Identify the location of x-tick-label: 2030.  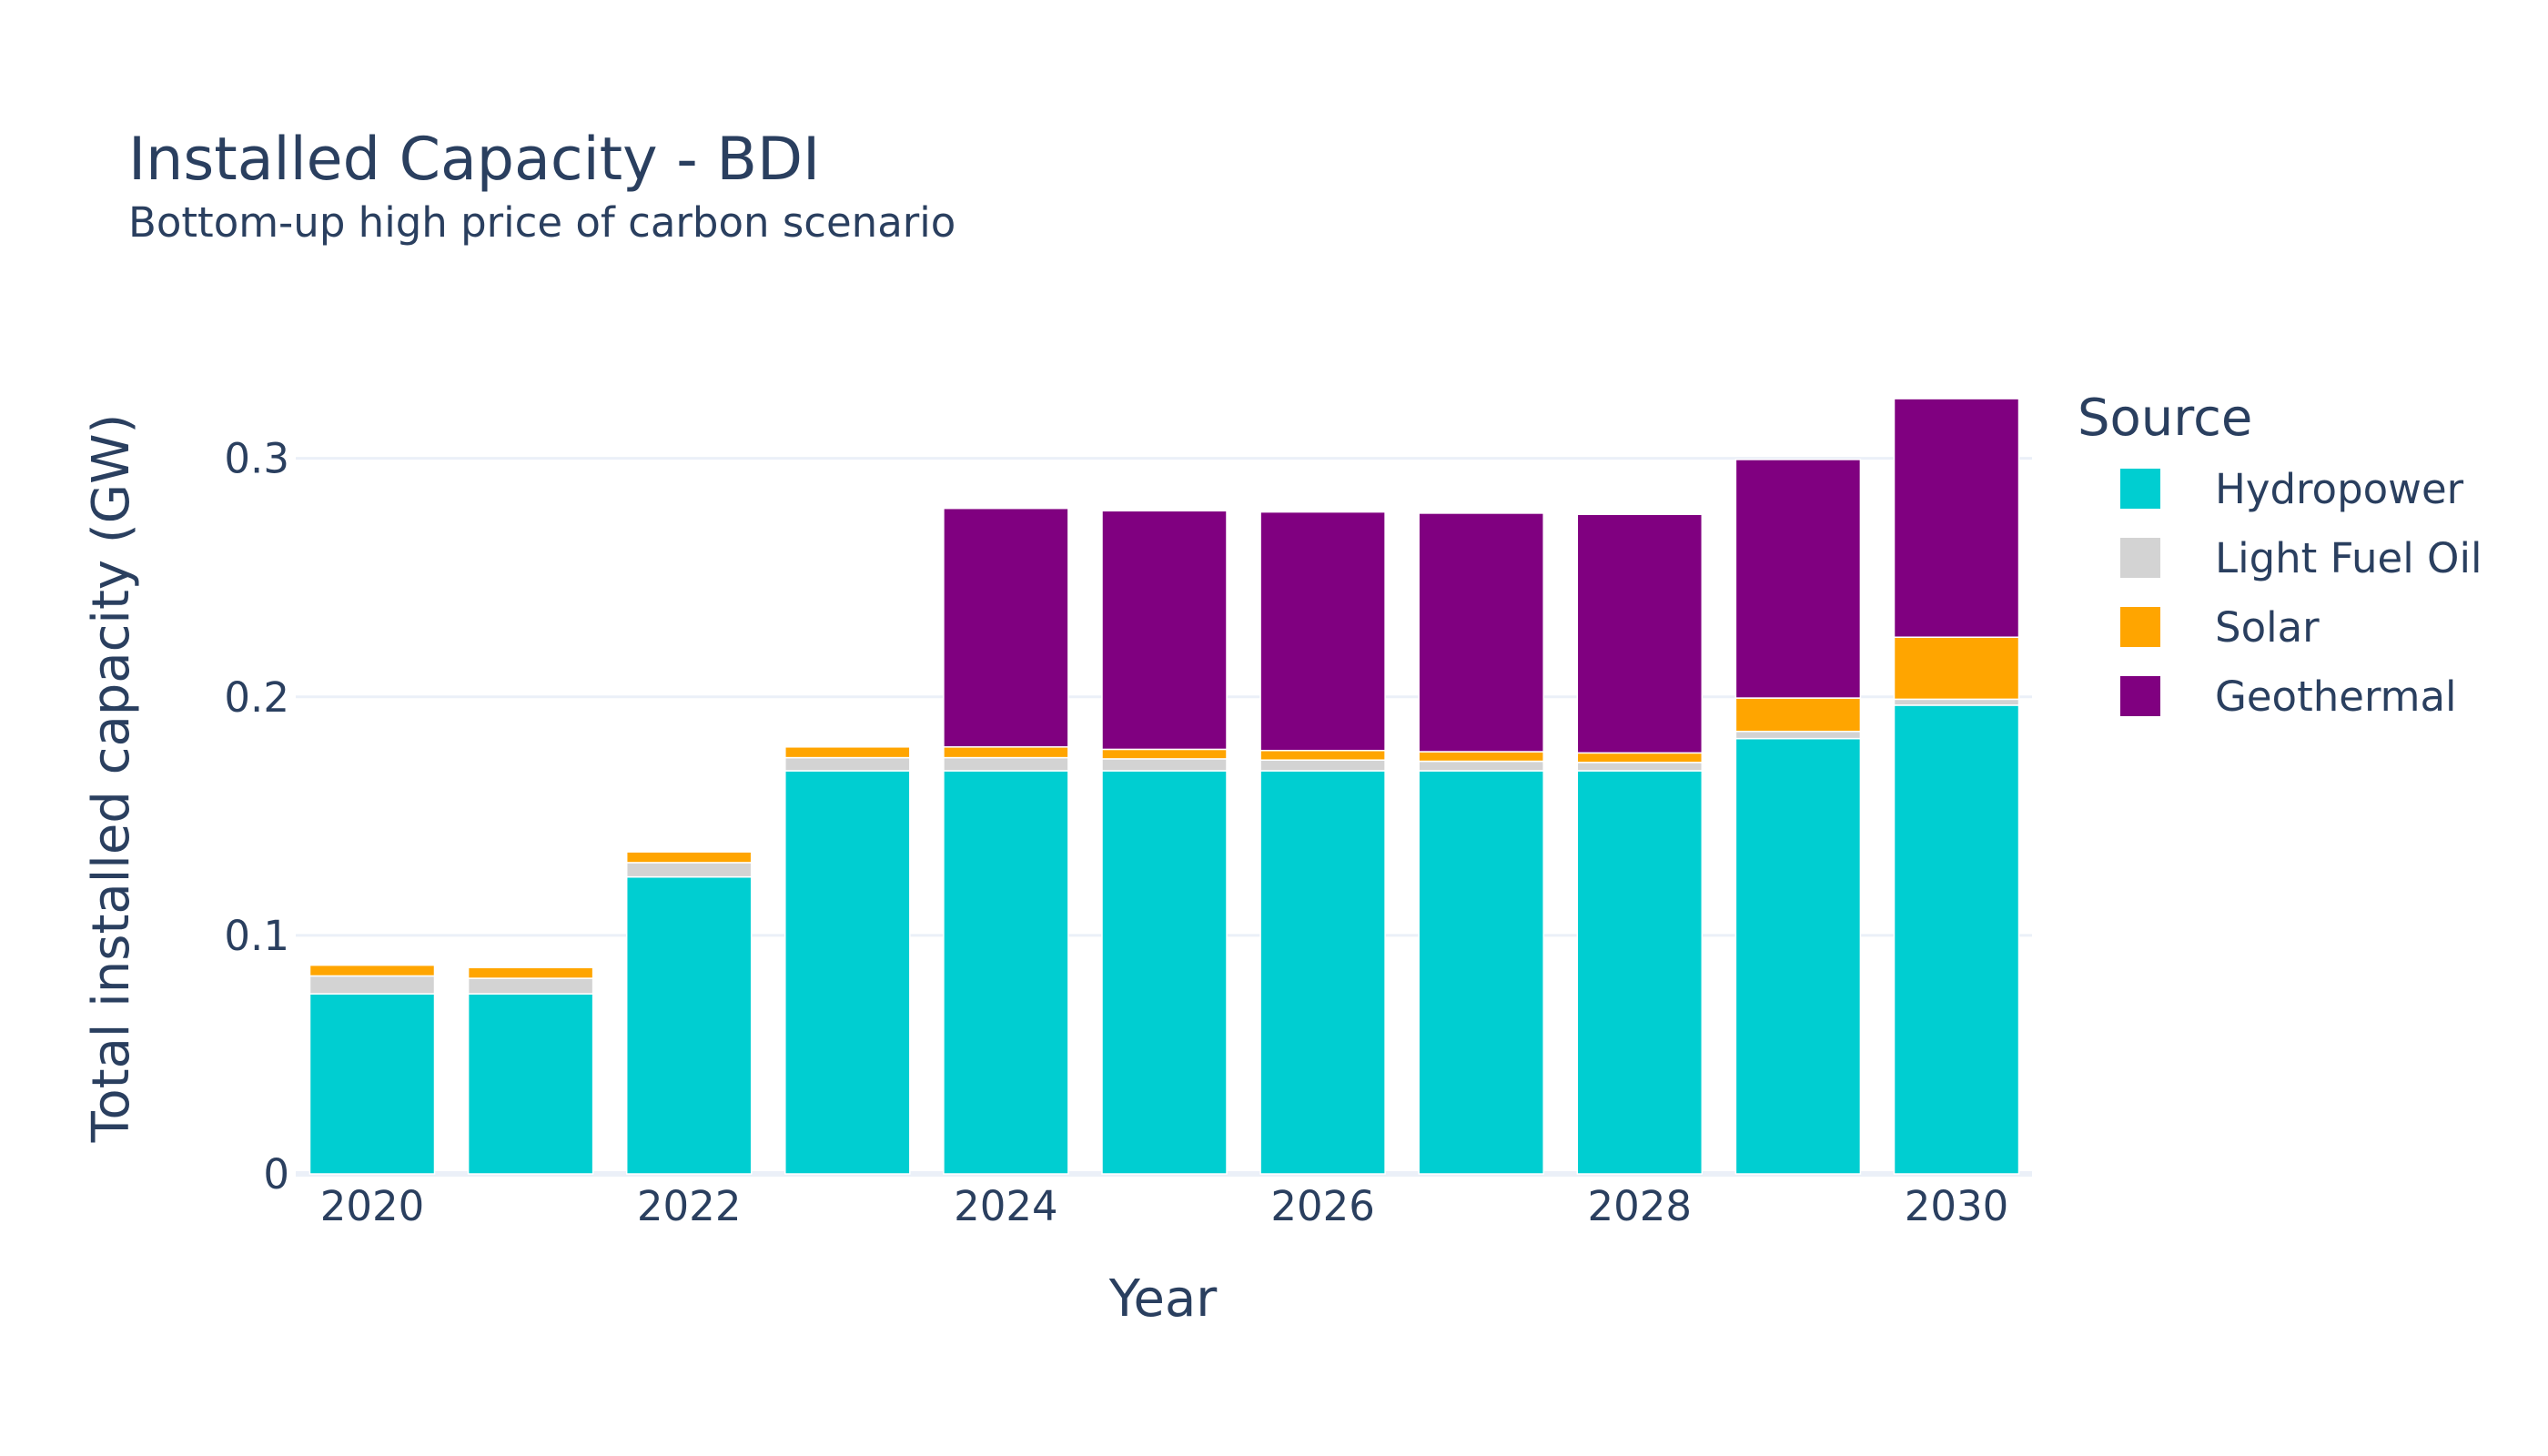
(1957, 1206).